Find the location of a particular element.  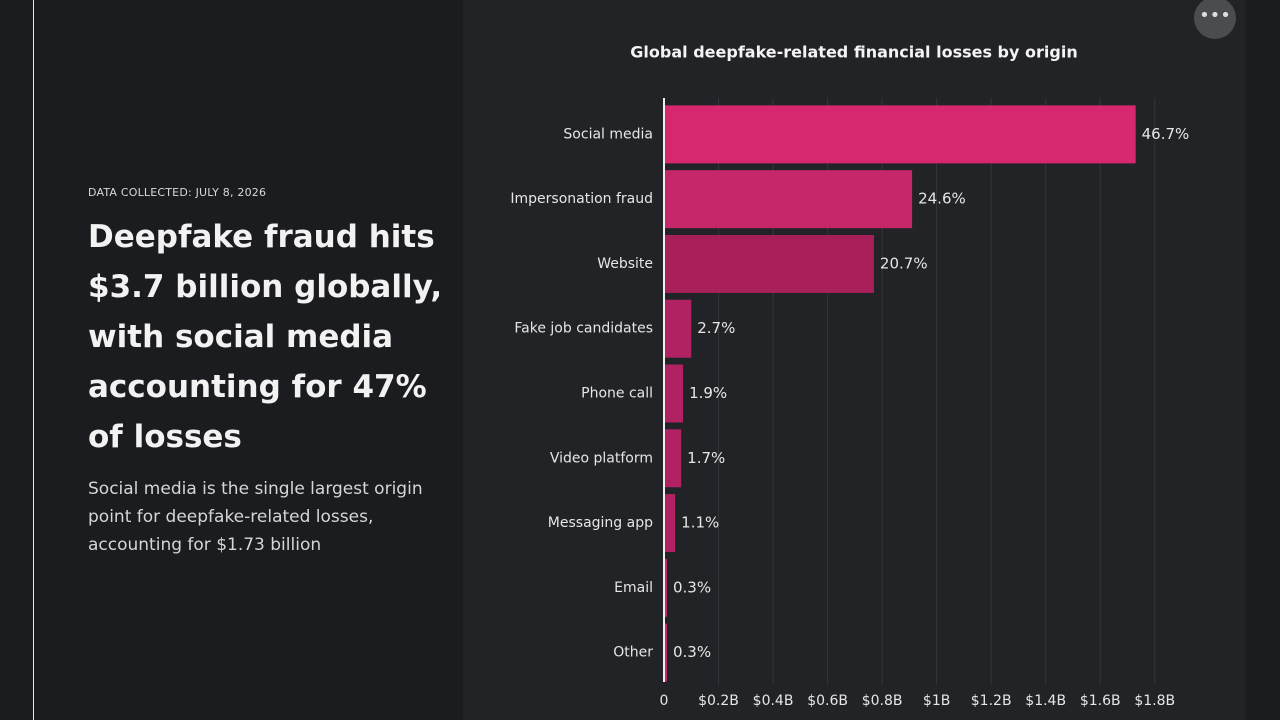

x-tick-label: $0.6B is located at coordinates (827, 701).